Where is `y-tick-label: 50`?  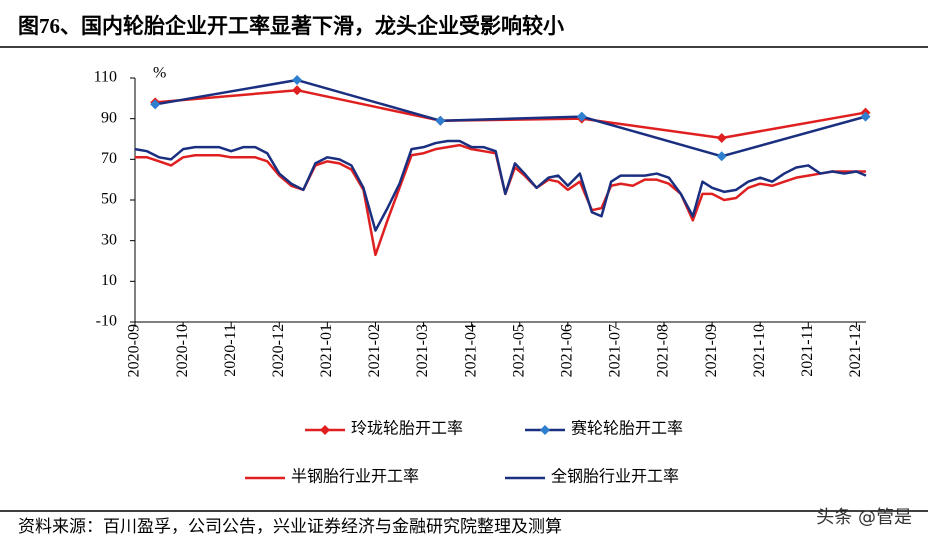
y-tick-label: 50 is located at coordinates (109, 199).